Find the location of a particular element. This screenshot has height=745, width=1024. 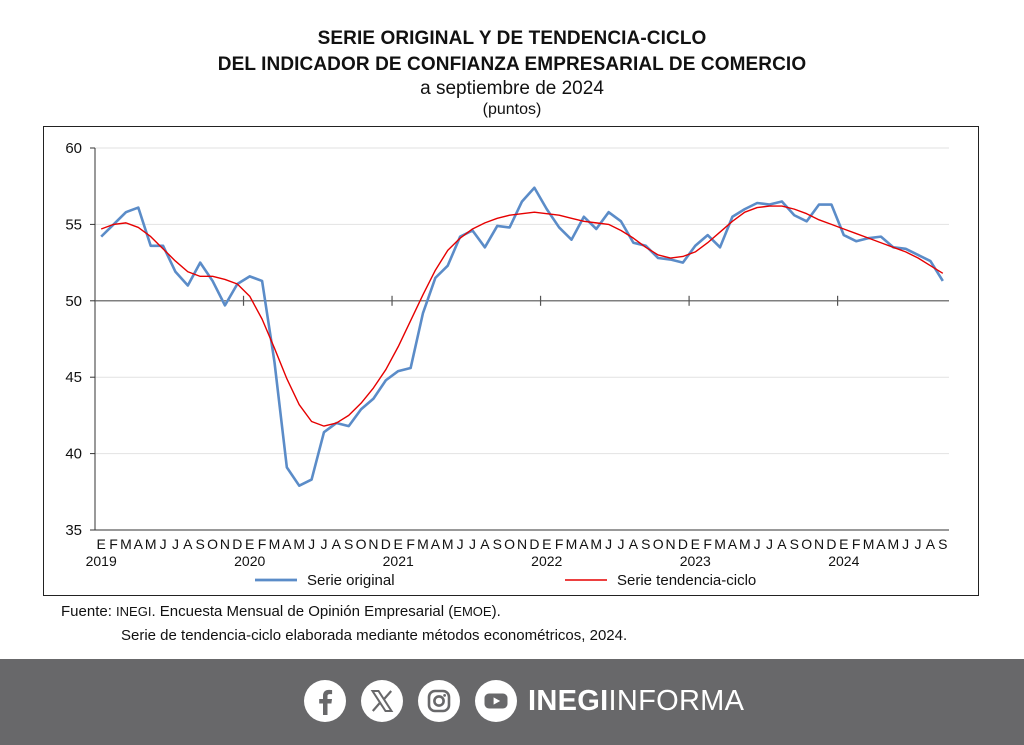

year-label: 2023 is located at coordinates (695, 561).